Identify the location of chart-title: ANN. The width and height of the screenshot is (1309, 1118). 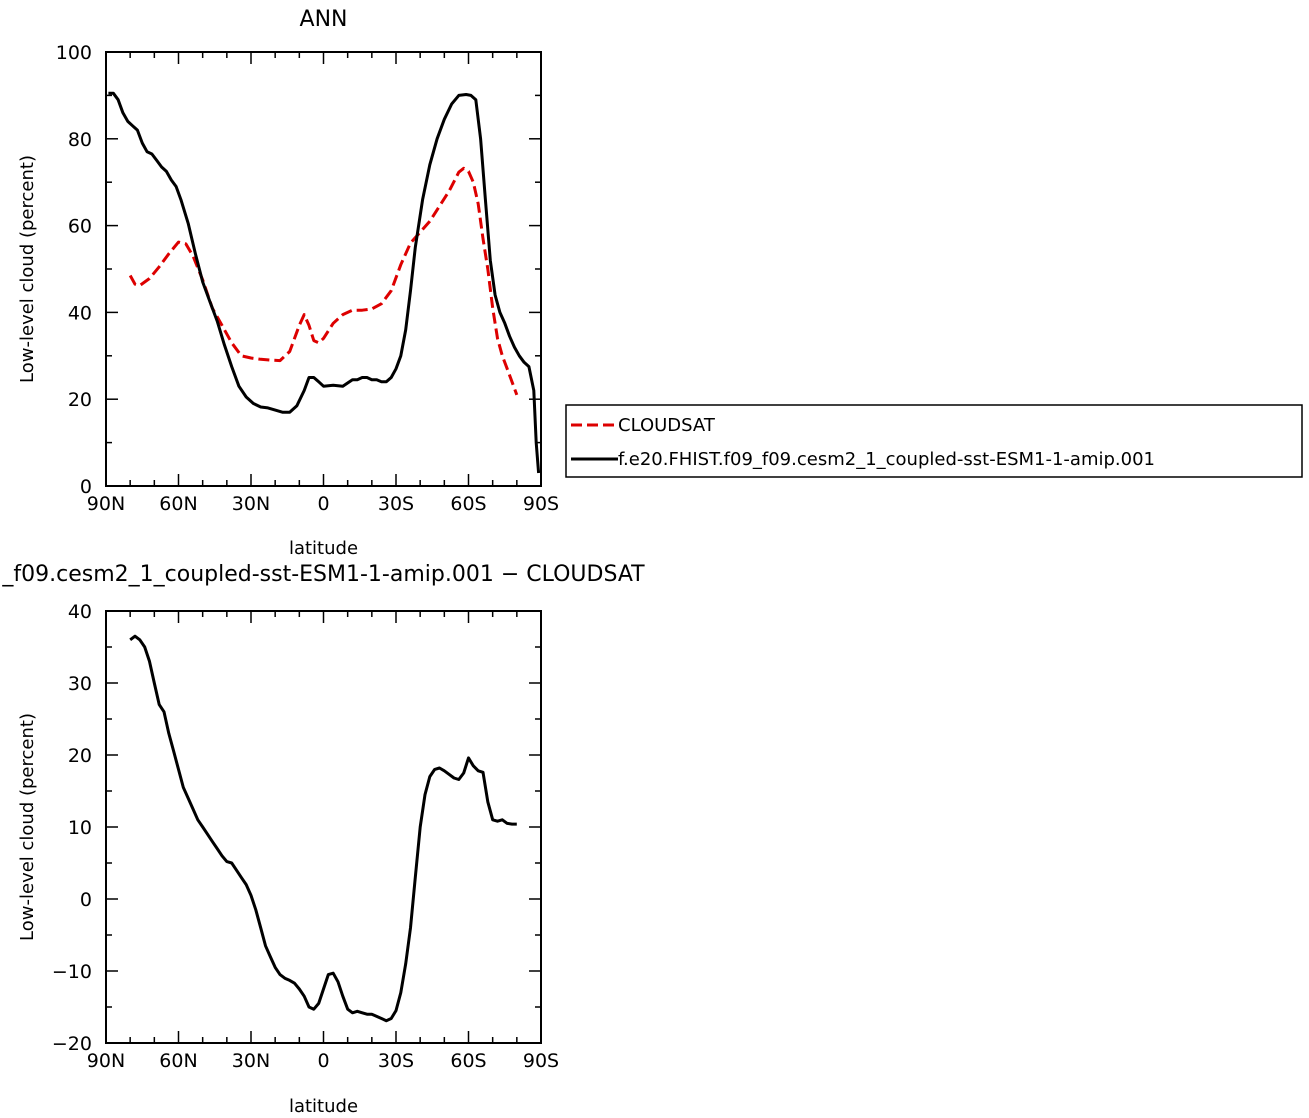
(324, 19).